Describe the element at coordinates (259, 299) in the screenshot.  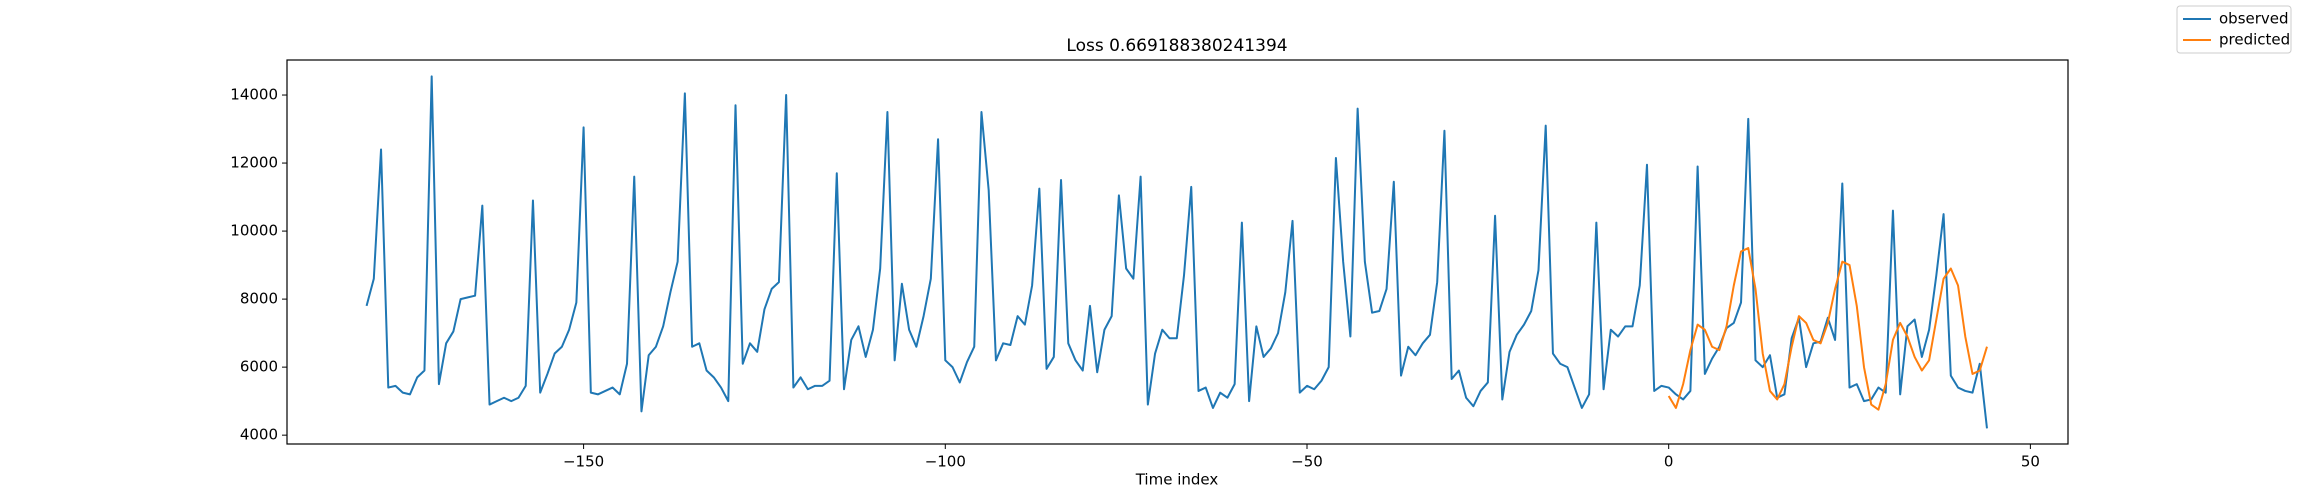
I see `y-tick-label: 8000` at that location.